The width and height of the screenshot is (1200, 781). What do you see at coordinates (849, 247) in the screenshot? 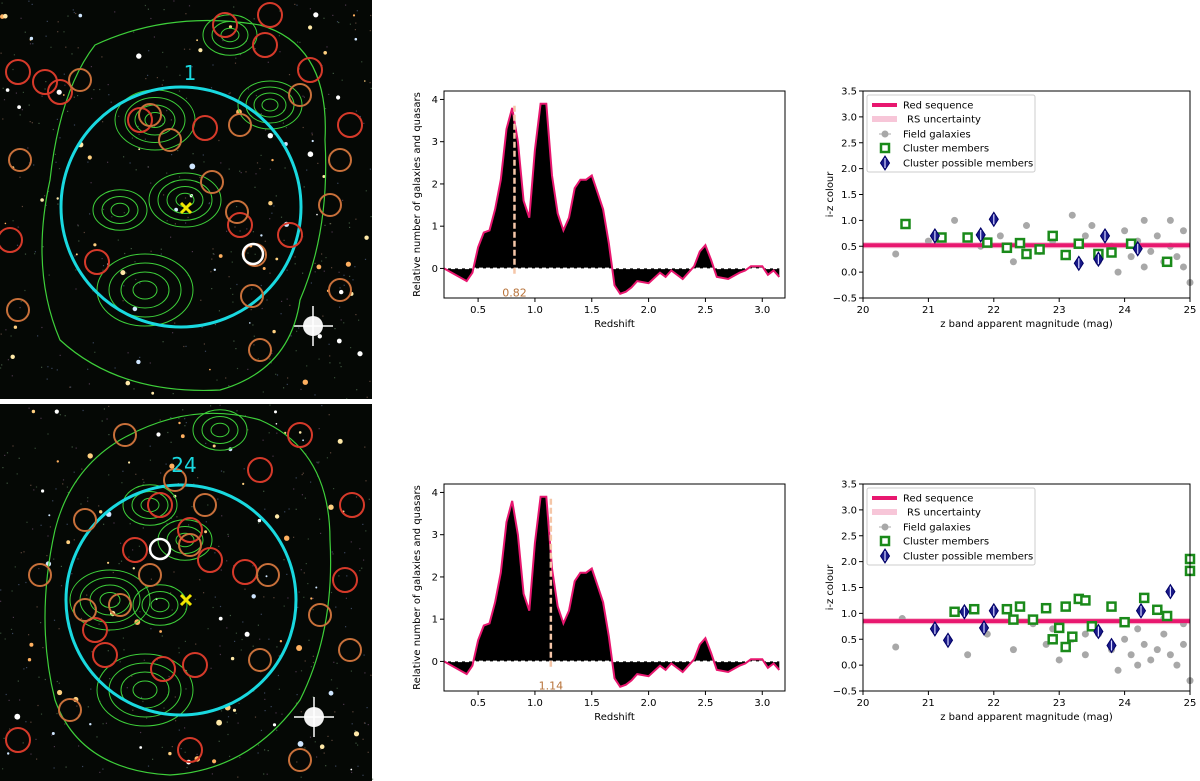
I see `y-tick-label: 0.5` at bounding box center [849, 247].